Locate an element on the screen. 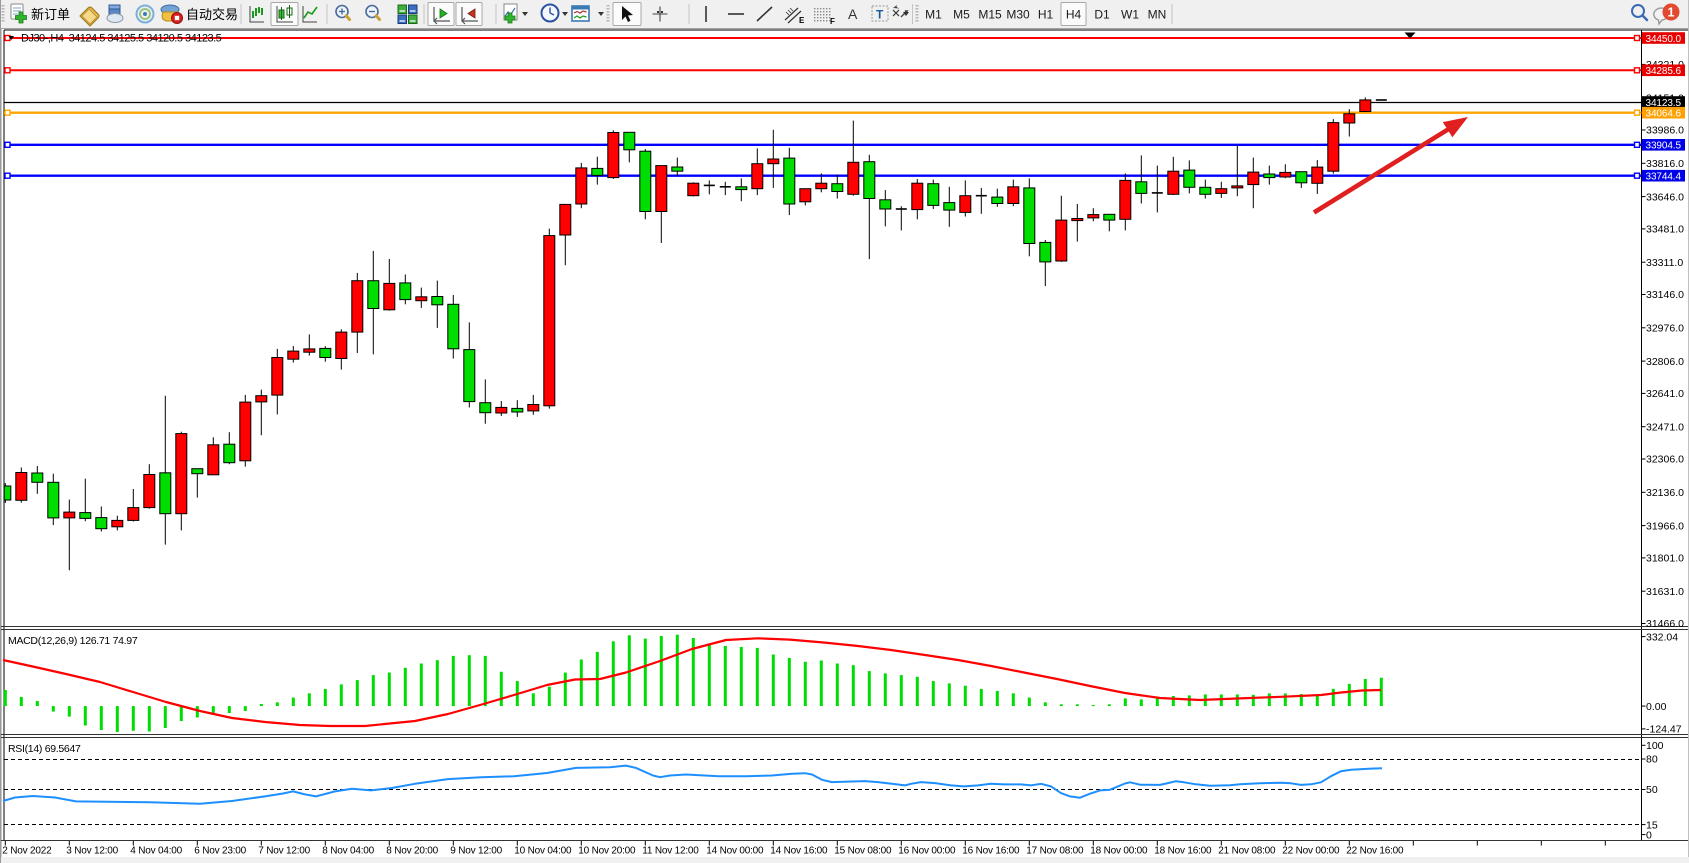  svg-text: 0 is located at coordinates (1649, 835).